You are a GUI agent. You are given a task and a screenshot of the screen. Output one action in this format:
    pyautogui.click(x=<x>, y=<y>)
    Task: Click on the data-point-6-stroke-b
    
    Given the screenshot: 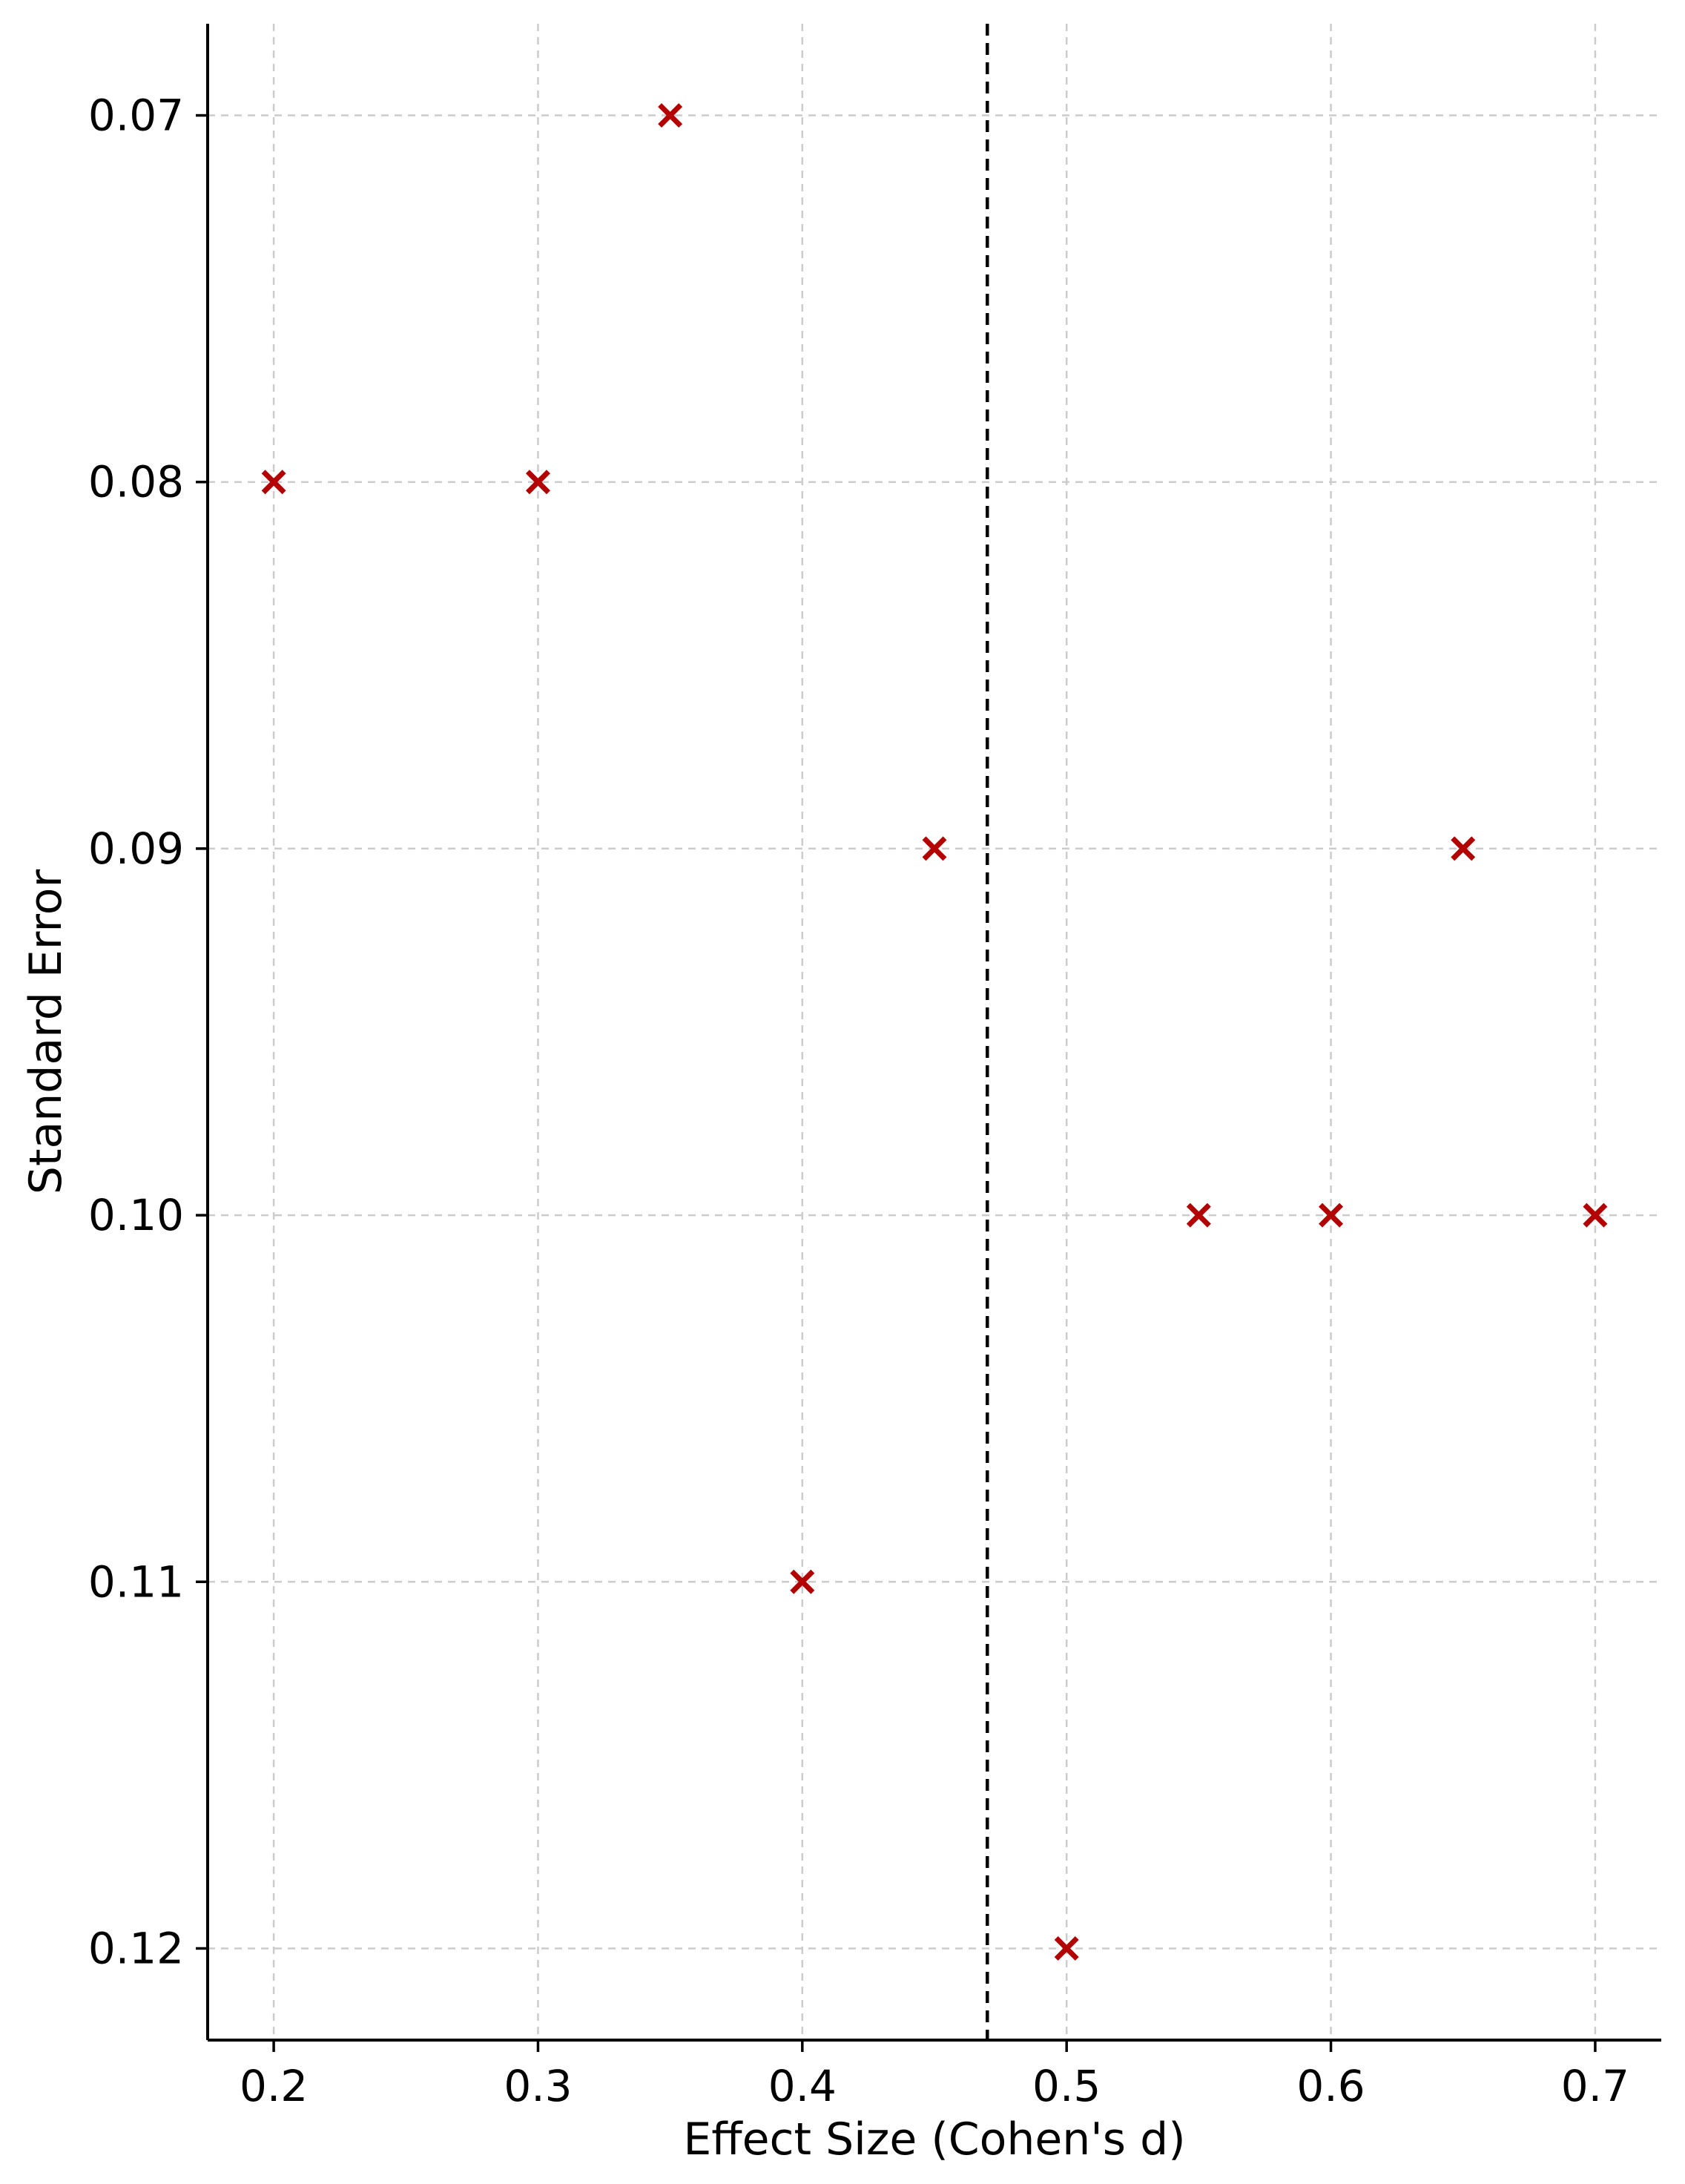 What is the action you would take?
    pyautogui.click(x=1198, y=1216)
    